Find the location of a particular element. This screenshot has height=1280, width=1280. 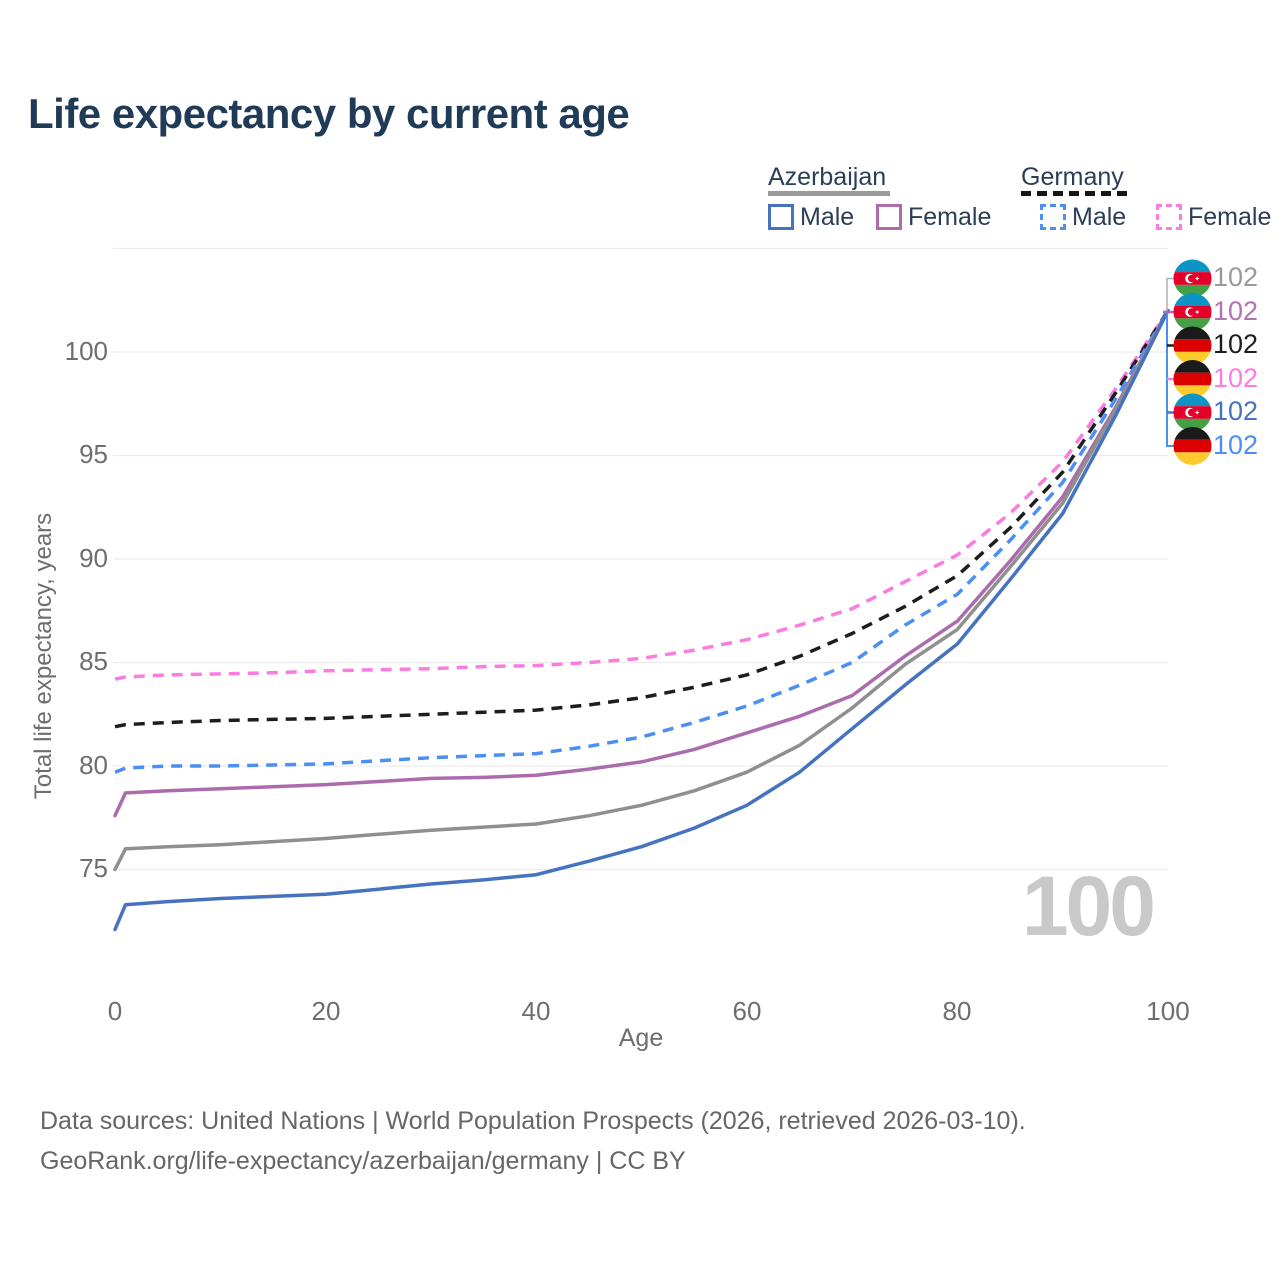

legend-checkbox-germany-male is located at coordinates (1053, 217).